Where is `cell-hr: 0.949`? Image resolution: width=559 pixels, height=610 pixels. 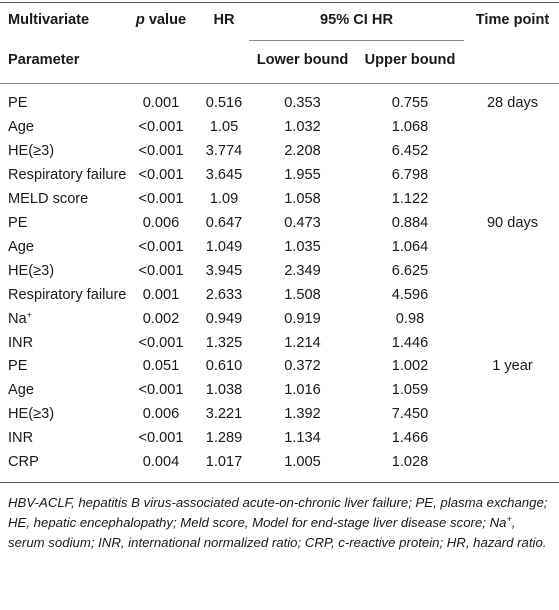
cell-hr: 0.949 is located at coordinates (224, 319).